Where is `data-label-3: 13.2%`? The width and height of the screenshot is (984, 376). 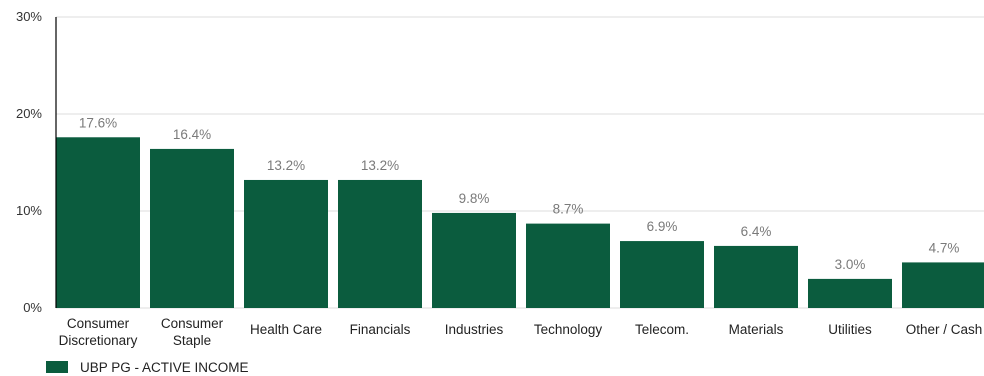
data-label-3: 13.2% is located at coordinates (380, 165).